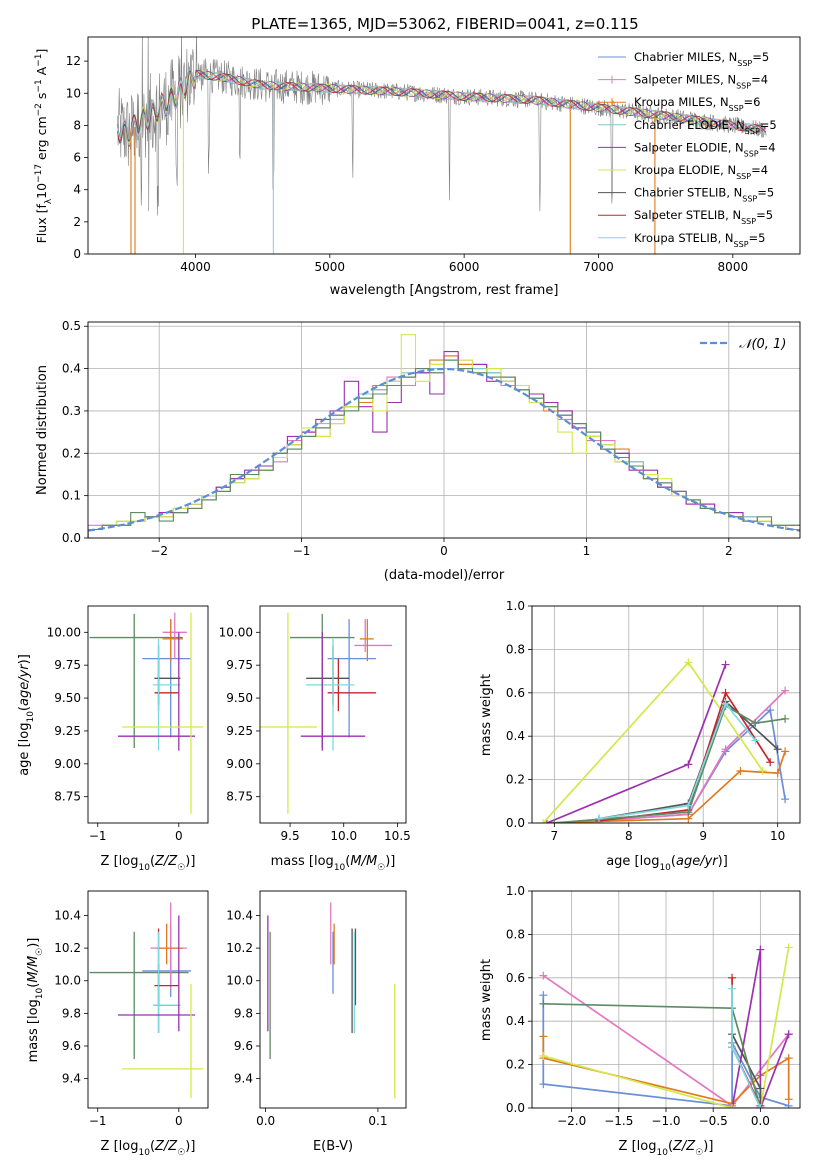 Image resolution: width=819 pixels, height=1170 pixels. I want to click on legend-label: Kroupa ELODIE, NSSP=4, so click(701, 172).